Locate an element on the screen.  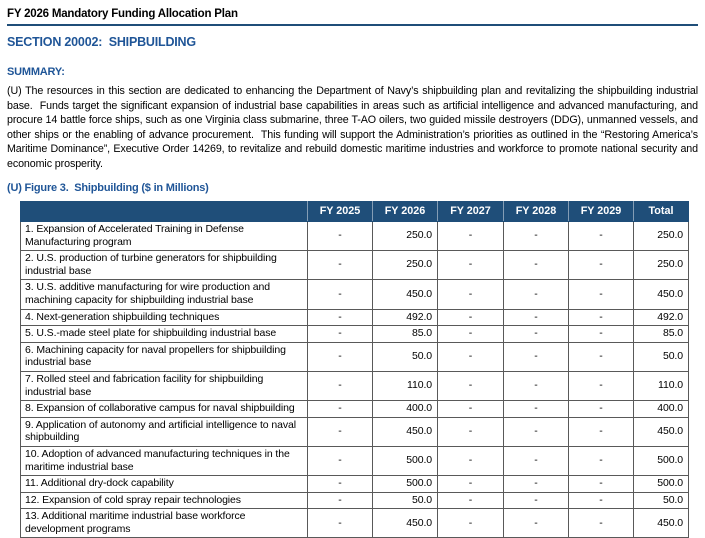
table-header-cell is located at coordinates (164, 211).